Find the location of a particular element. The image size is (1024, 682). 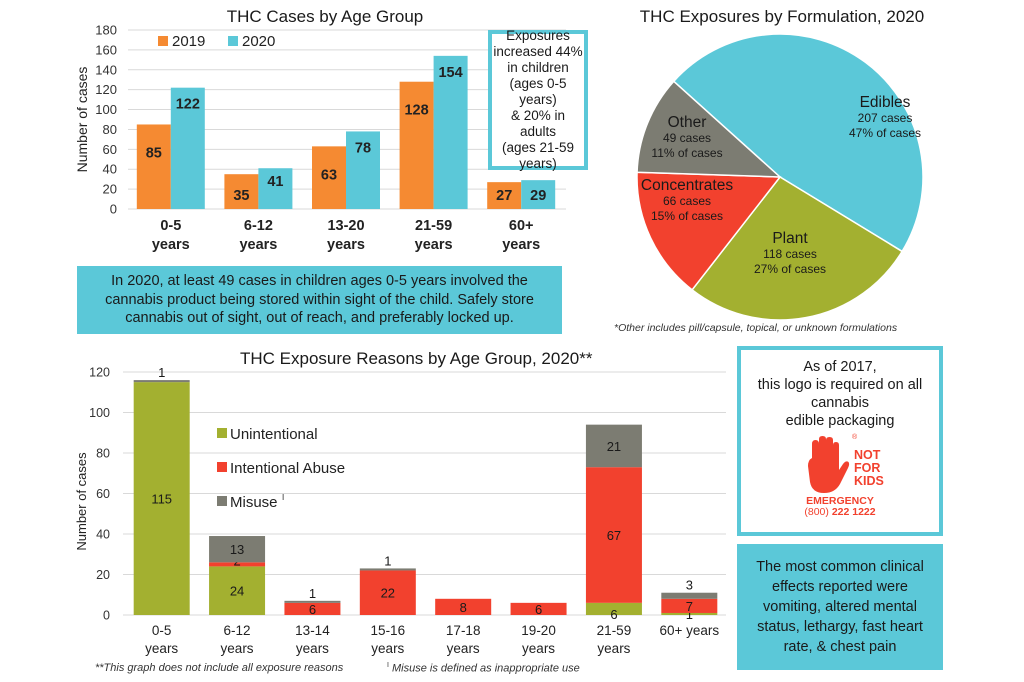

pie-cases-label: 66 cases is located at coordinates (687, 201).